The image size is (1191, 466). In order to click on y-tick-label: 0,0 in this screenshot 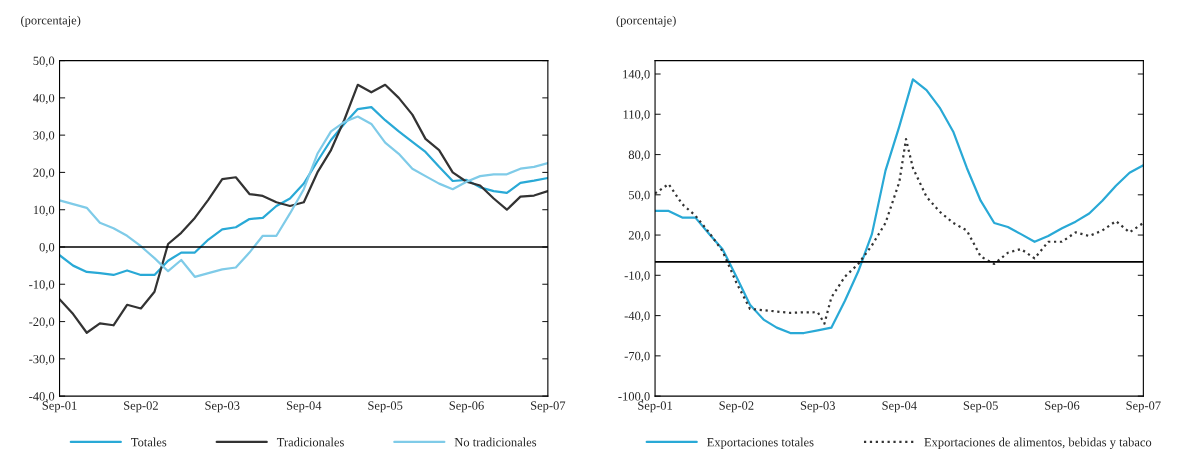, I will do `click(47, 248)`.